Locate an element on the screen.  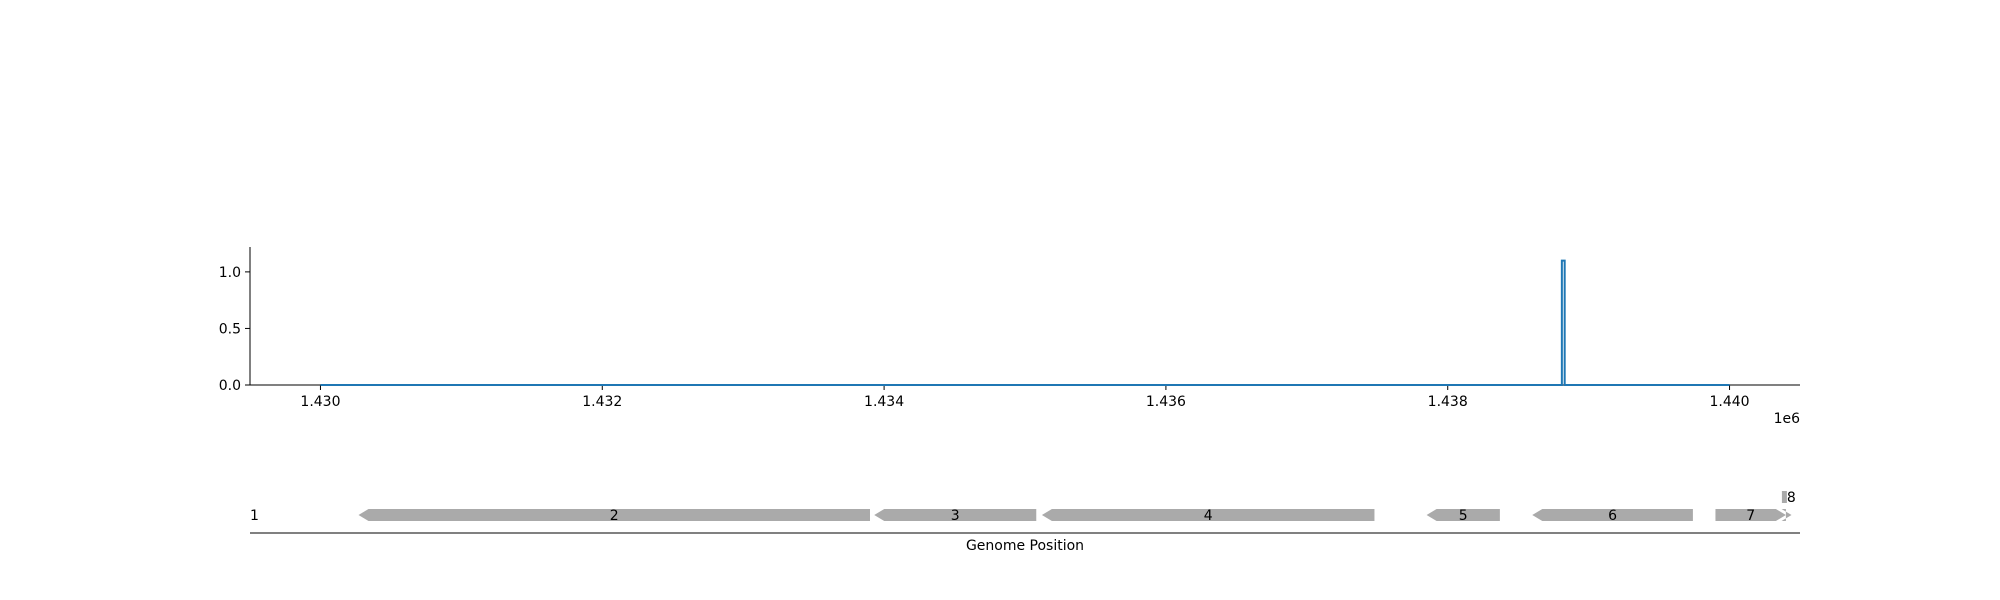
x-offset-label: 1e6 is located at coordinates (1787, 419).